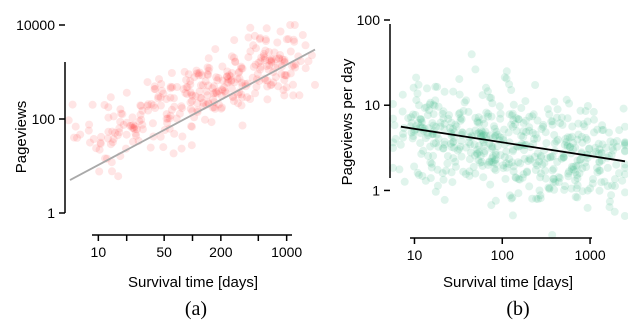  Describe the element at coordinates (415, 255) in the screenshot. I see `panel-b-x-tick-label: 10` at that location.